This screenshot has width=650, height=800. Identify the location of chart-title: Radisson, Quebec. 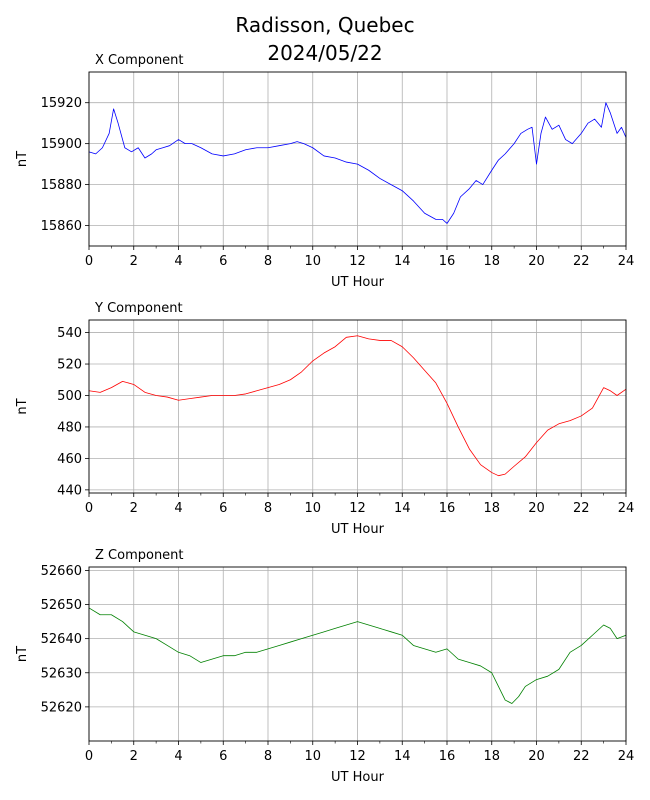
(325, 25).